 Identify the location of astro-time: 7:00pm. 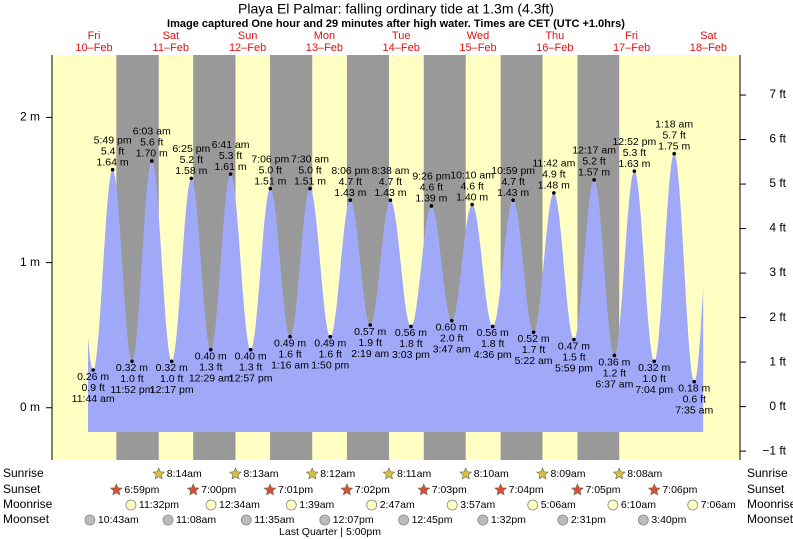
(218, 490).